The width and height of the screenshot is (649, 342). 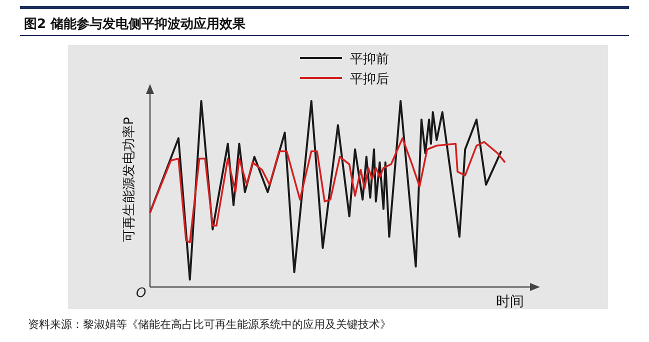 I want to click on text: 资料来源：黎淑娟等《储能在高占比可再生能源系统中的应用及关键技术》, so click(x=209, y=324).